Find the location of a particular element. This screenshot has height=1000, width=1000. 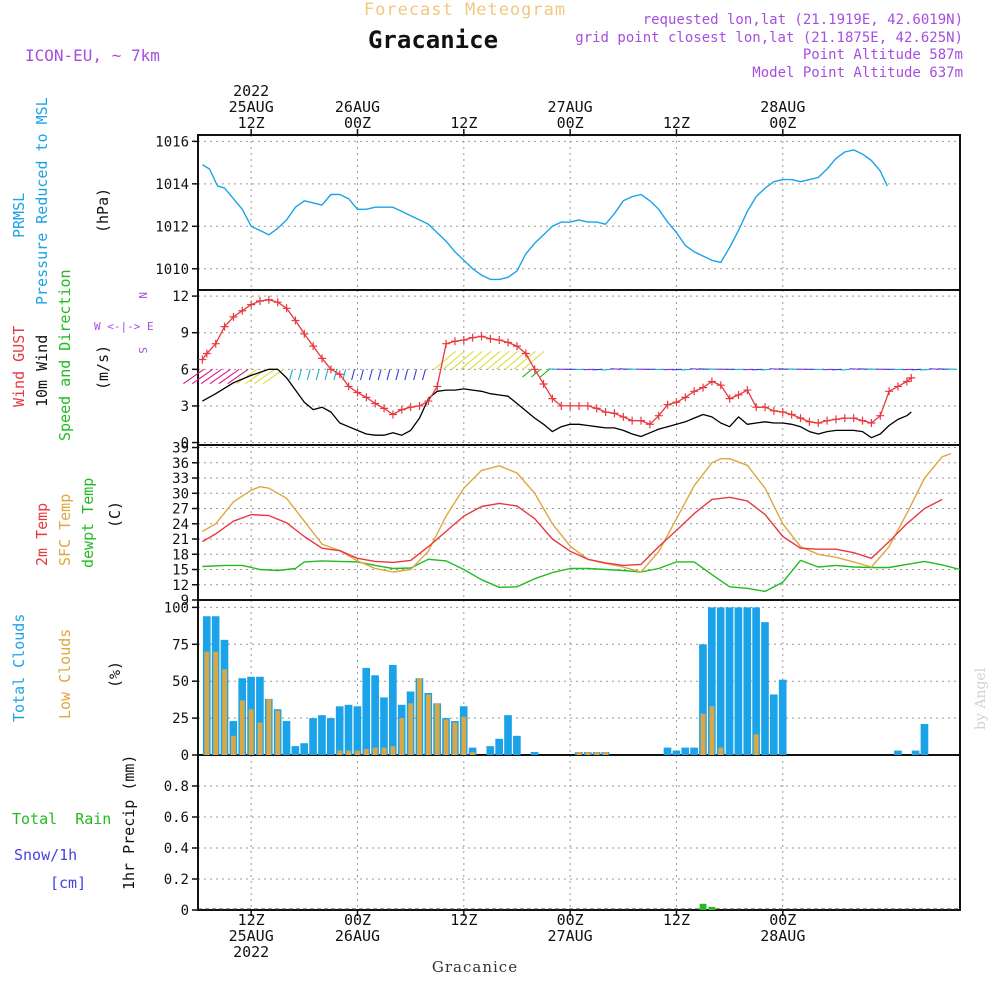

compass-west-east: W <-|-> E is located at coordinates (124, 326).